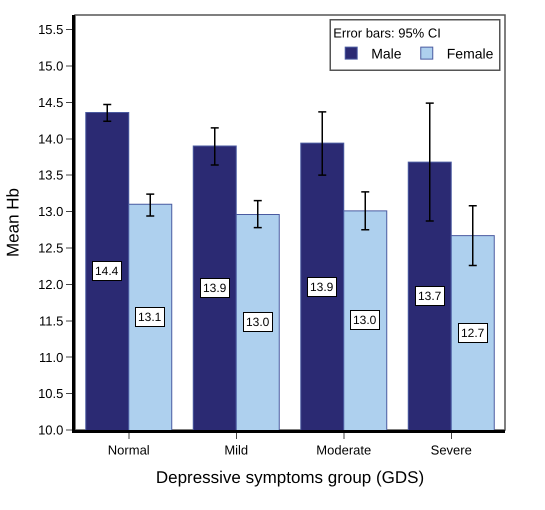  What do you see at coordinates (51, 138) in the screenshot?
I see `y-tick-label: 14.0` at bounding box center [51, 138].